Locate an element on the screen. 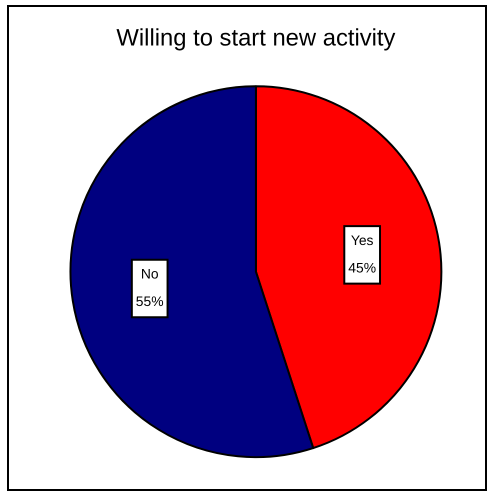 The height and width of the screenshot is (502, 499). data-label: 45% is located at coordinates (362, 268).